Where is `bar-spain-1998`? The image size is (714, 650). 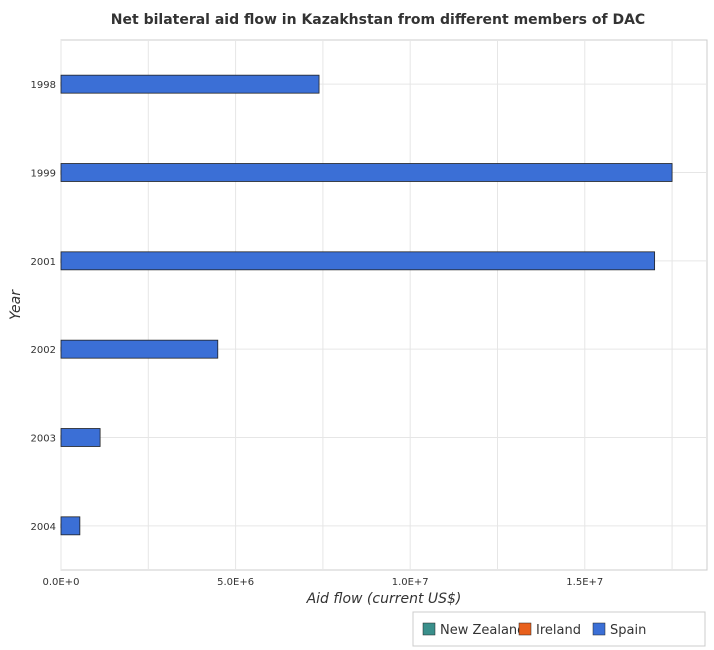
bar-spain-1998 is located at coordinates (190, 84).